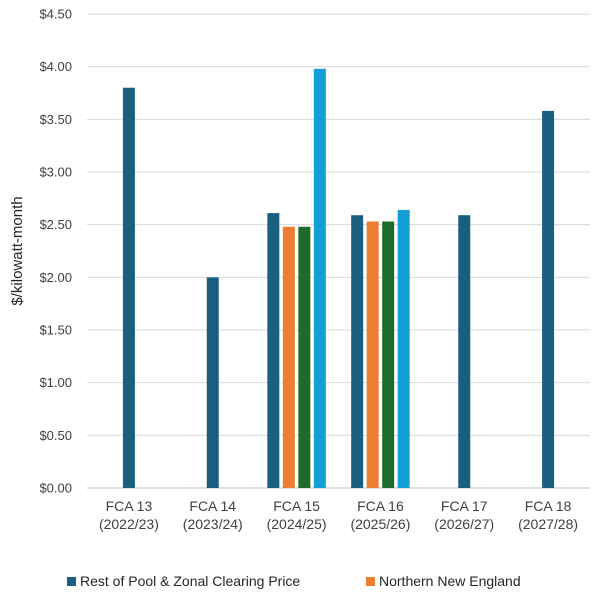 This screenshot has height=600, width=600. What do you see at coordinates (55, 277) in the screenshot?
I see `y-tick-label: $2.00` at bounding box center [55, 277].